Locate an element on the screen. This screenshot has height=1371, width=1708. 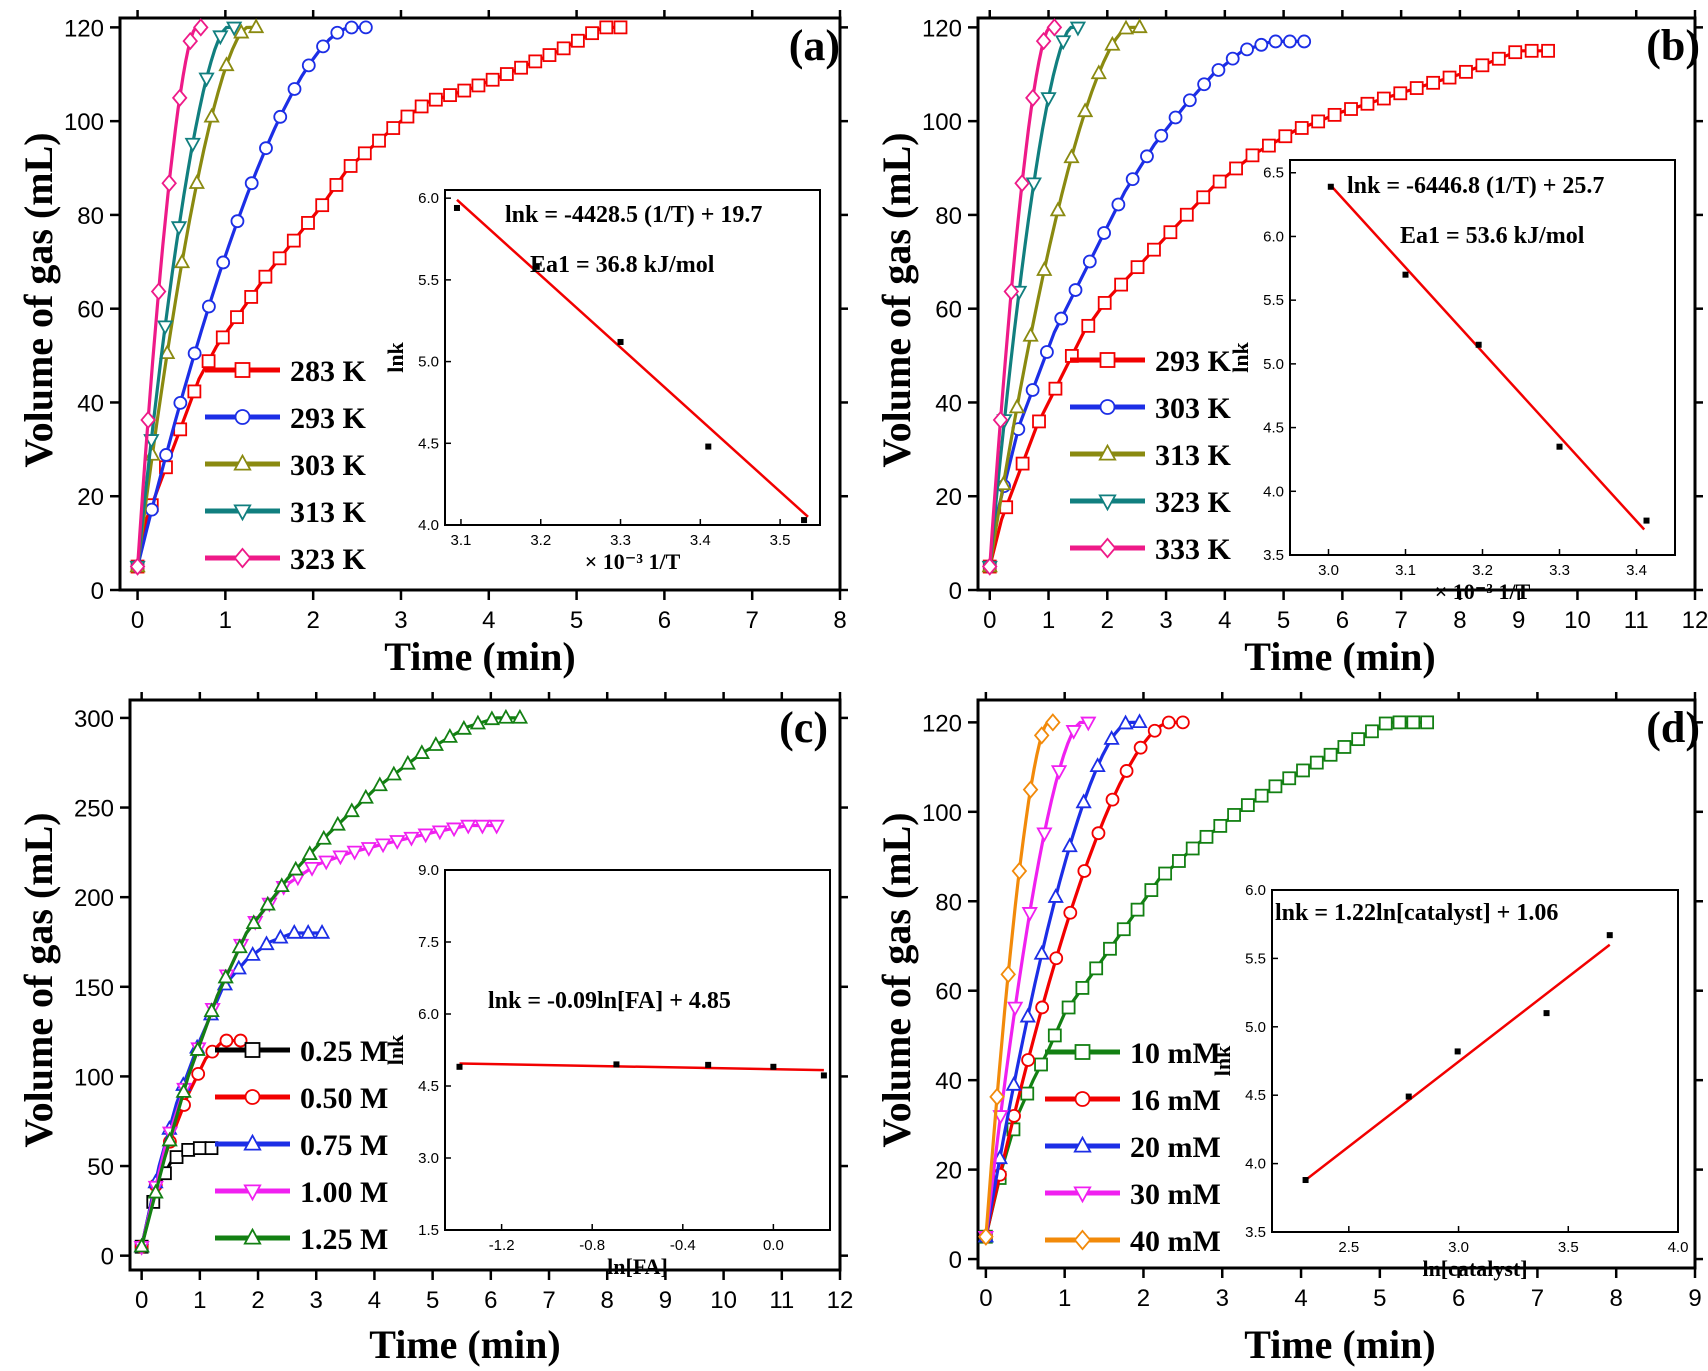
inset-x-tick-label: 3.2 is located at coordinates (540, 540).